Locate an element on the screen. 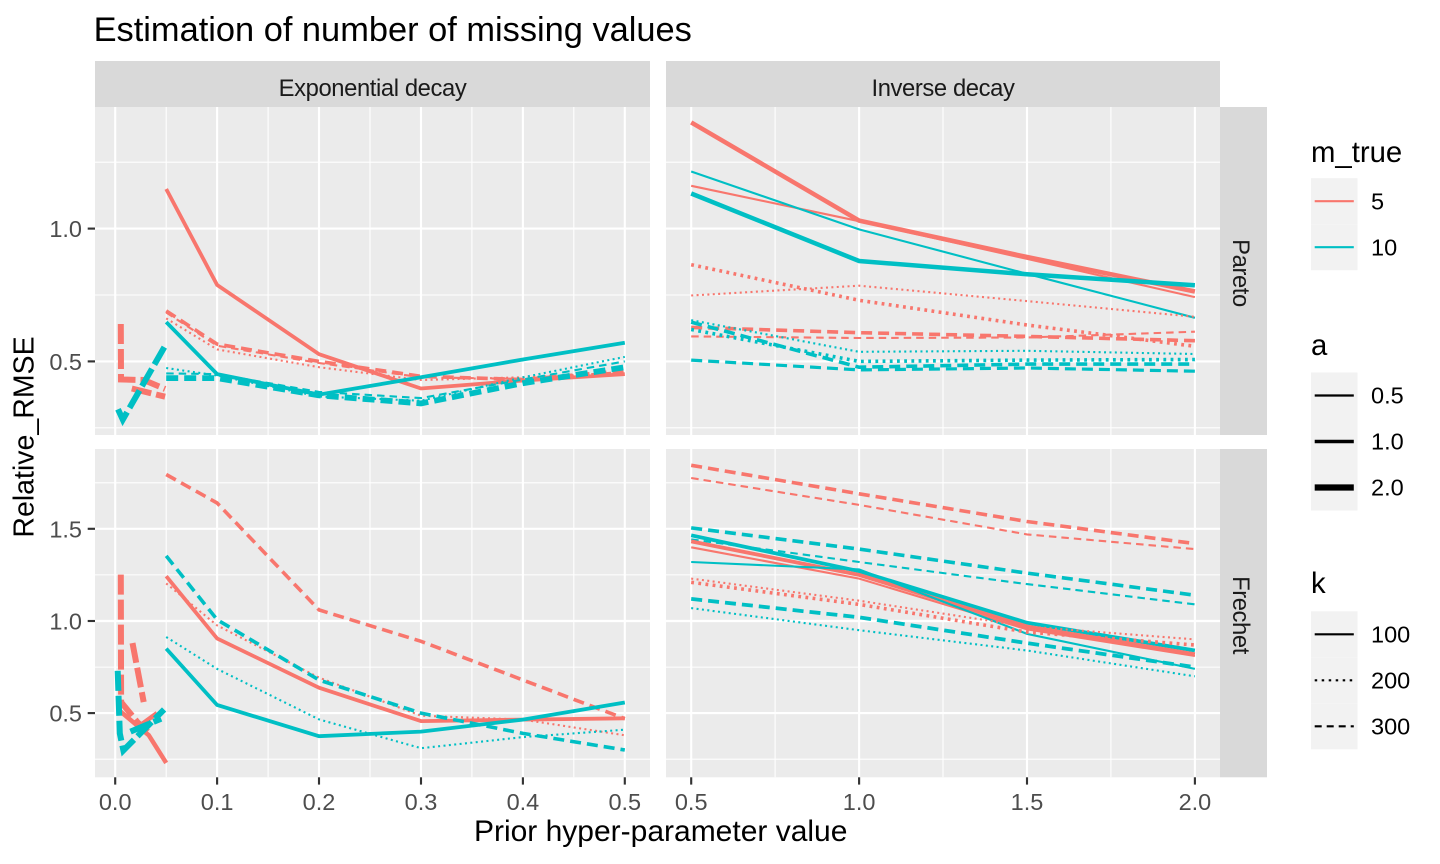  svg-text: 0.3 is located at coordinates (421, 802).